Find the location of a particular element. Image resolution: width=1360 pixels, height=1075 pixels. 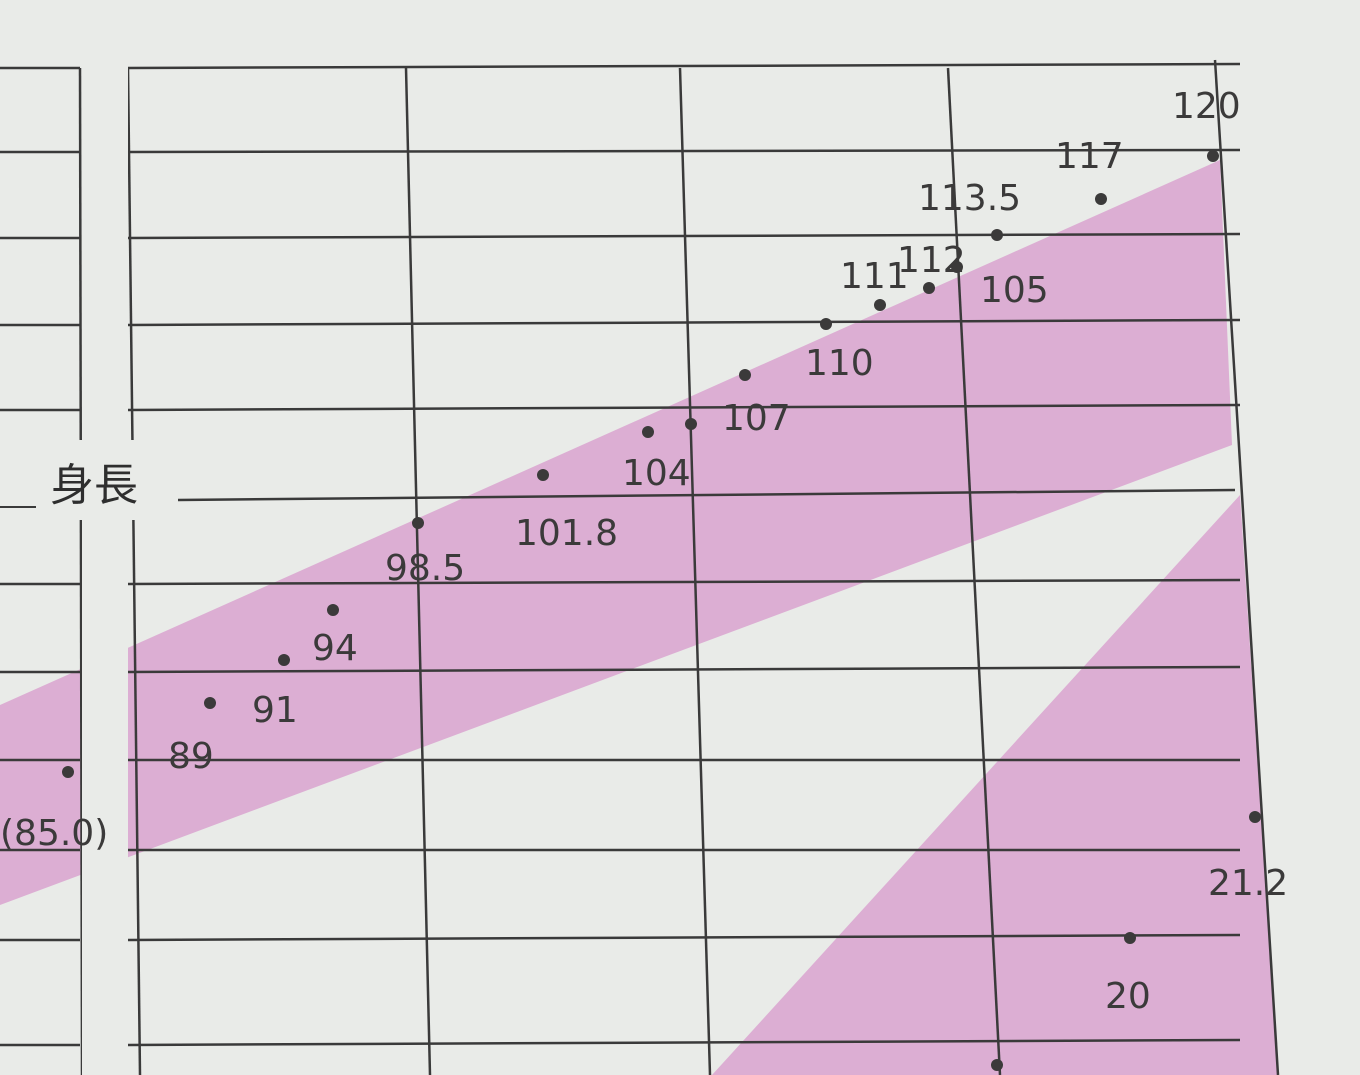

height-annotation: 105 is located at coordinates (1014, 290).